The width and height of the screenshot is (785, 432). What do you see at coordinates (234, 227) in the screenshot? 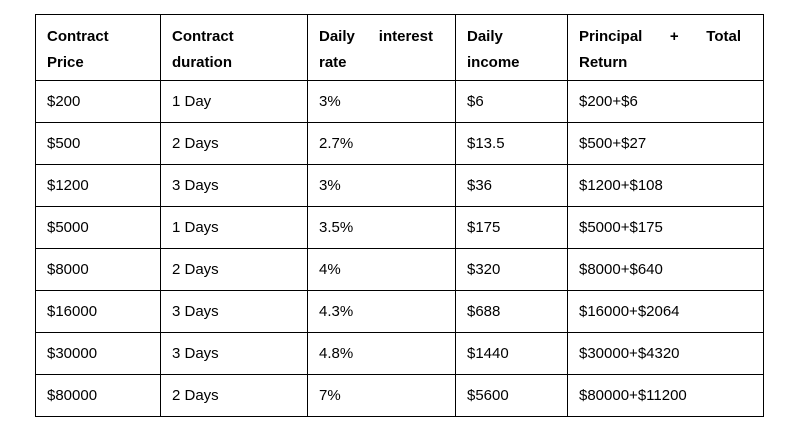
I see `cell-contract-duration: 1 Days` at bounding box center [234, 227].